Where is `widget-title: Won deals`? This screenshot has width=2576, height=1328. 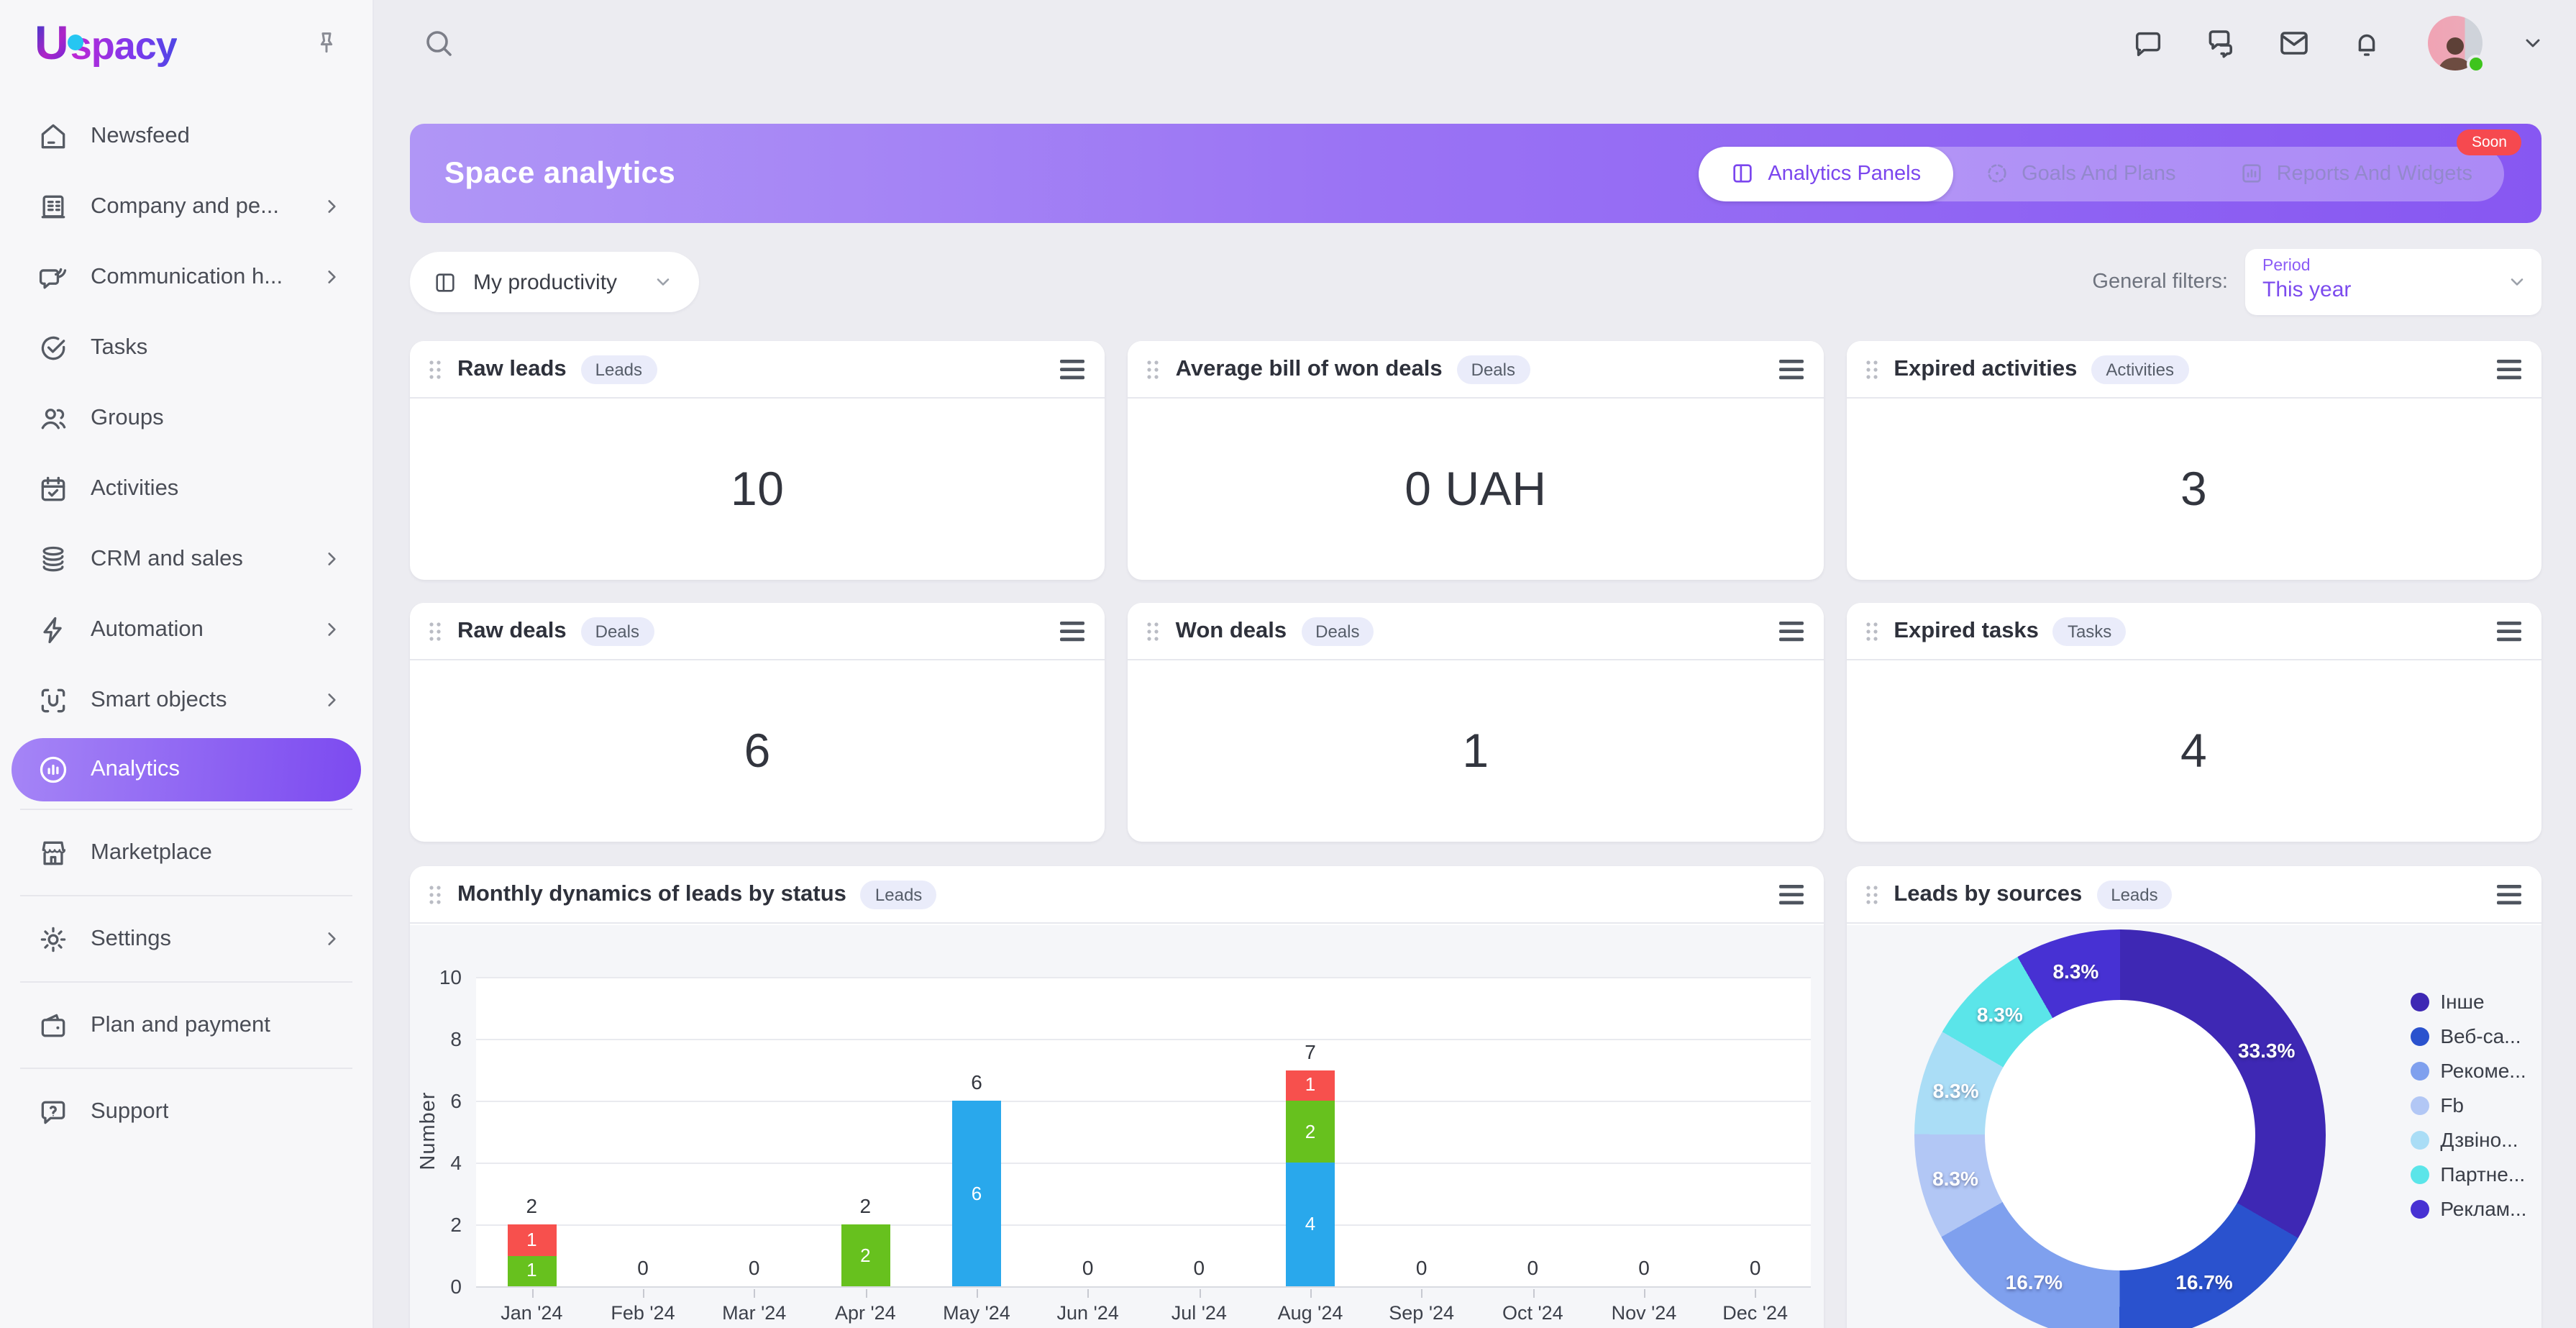 widget-title: Won deals is located at coordinates (1231, 630).